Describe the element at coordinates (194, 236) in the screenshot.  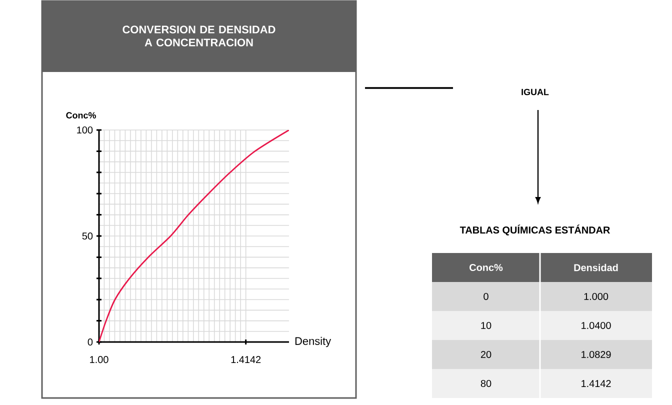
I see `line-series` at that location.